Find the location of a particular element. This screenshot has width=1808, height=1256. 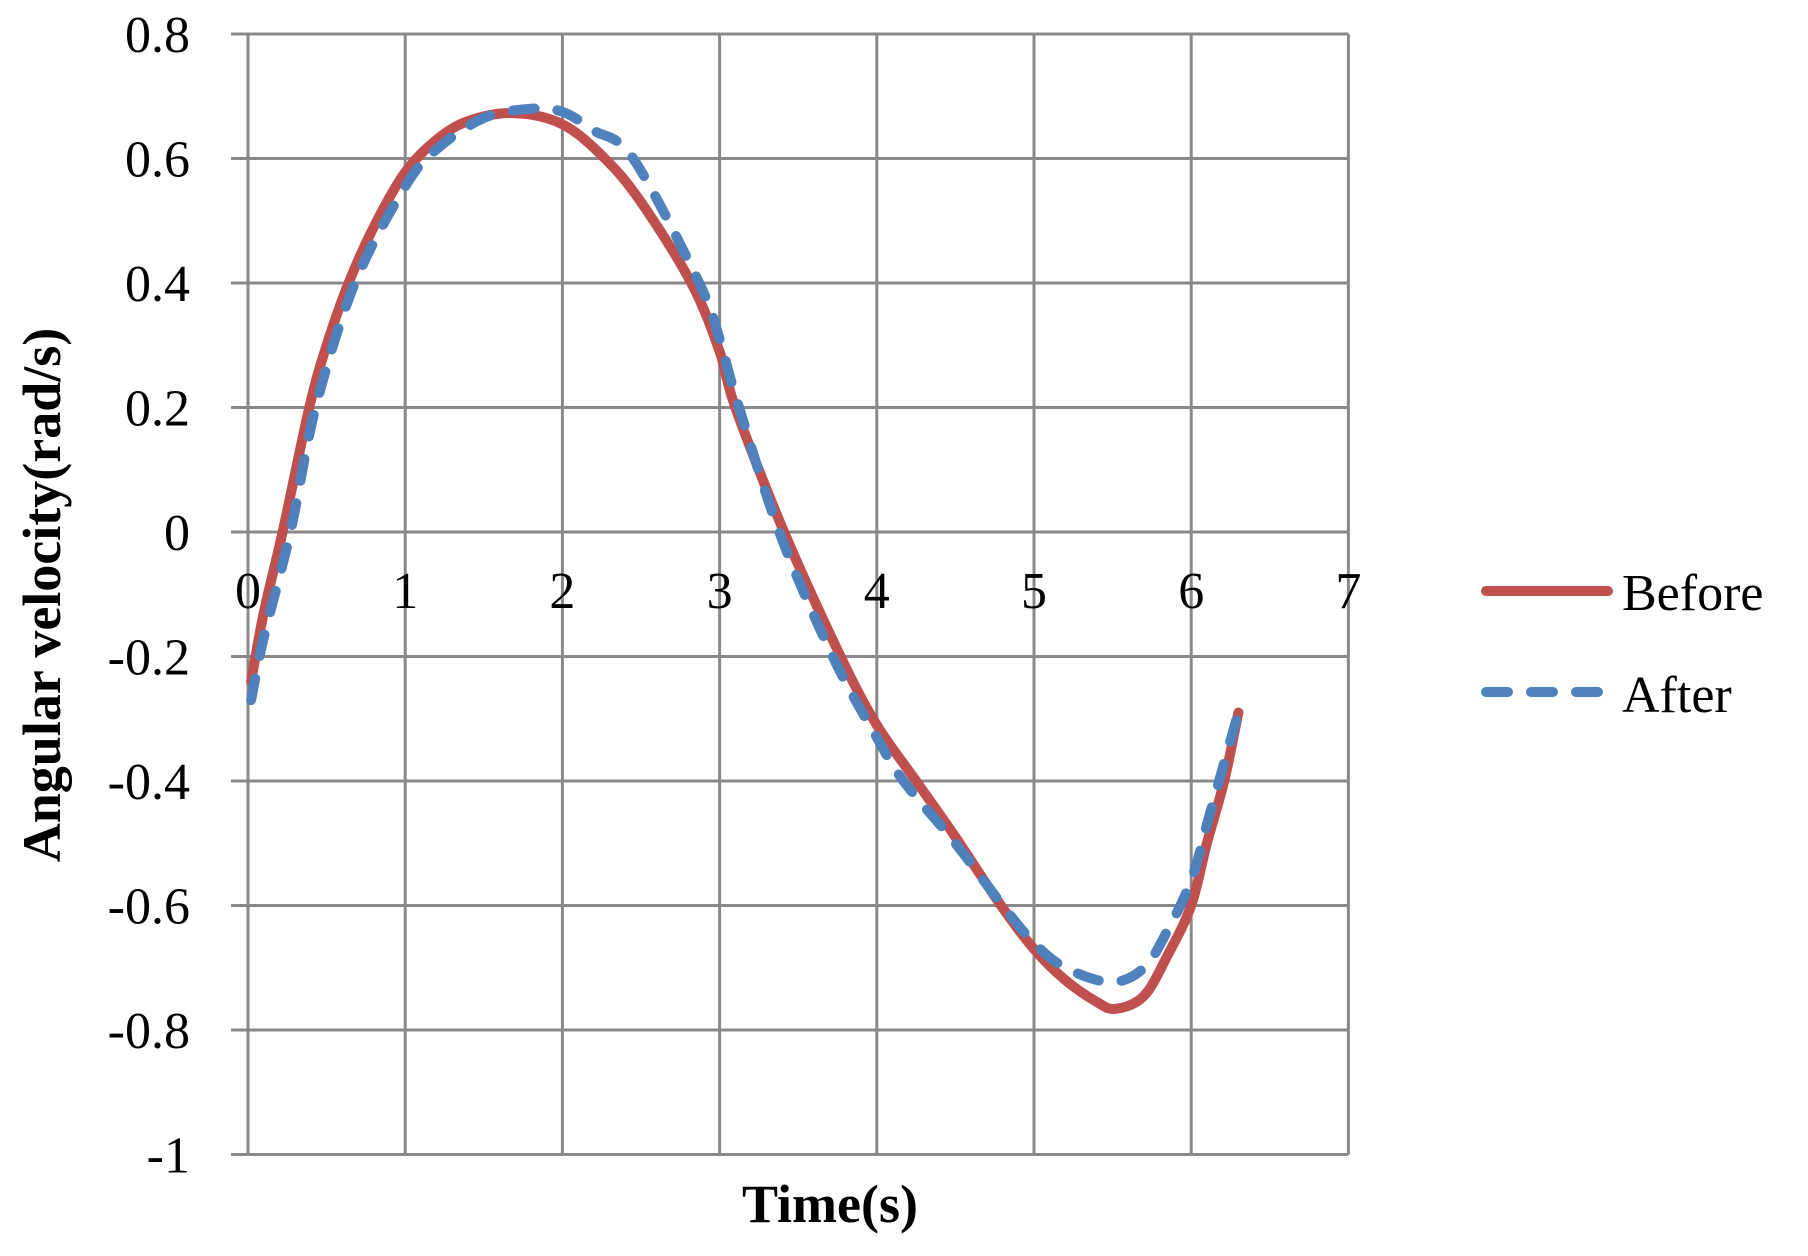

y-tick-label: 0.4 is located at coordinates (157, 284).